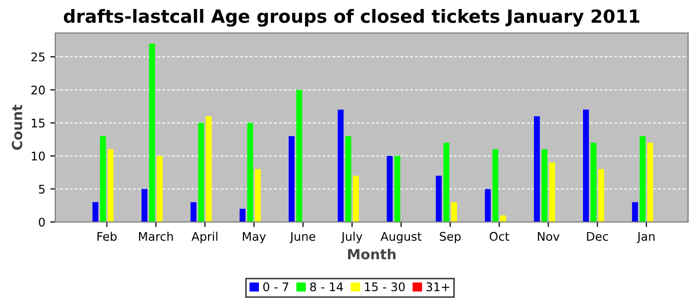  What do you see at coordinates (156, 236) in the screenshot?
I see `x-tick-label: March` at bounding box center [156, 236].